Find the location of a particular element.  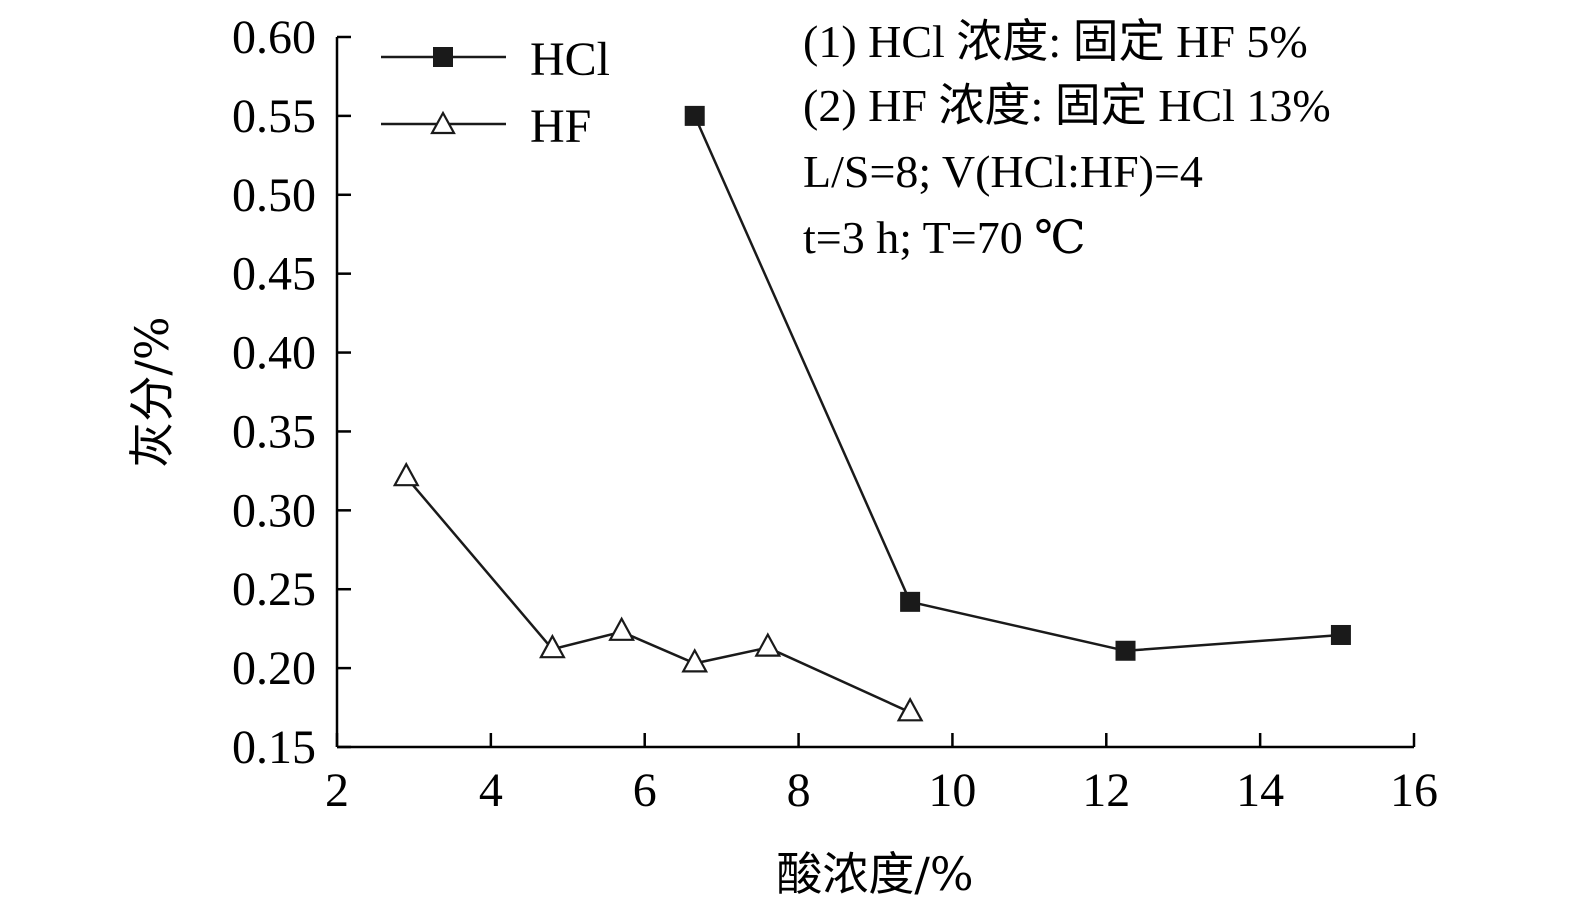

y-tick-label: 0.20 is located at coordinates (274, 668).